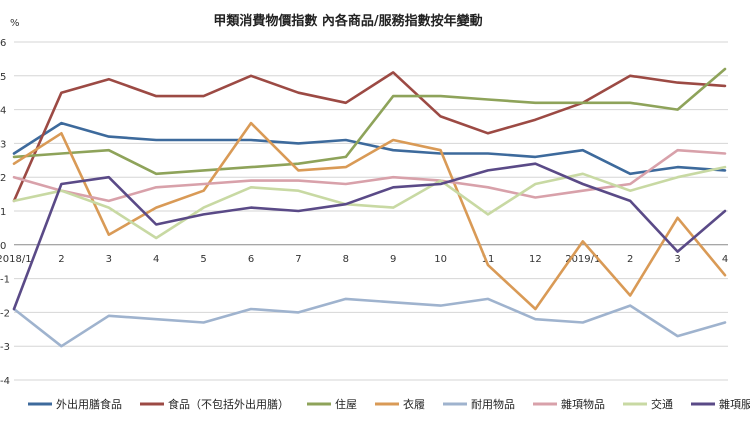 The width and height of the screenshot is (750, 425). What do you see at coordinates (298, 259) in the screenshot?
I see `x-tick-label: 7` at bounding box center [298, 259].